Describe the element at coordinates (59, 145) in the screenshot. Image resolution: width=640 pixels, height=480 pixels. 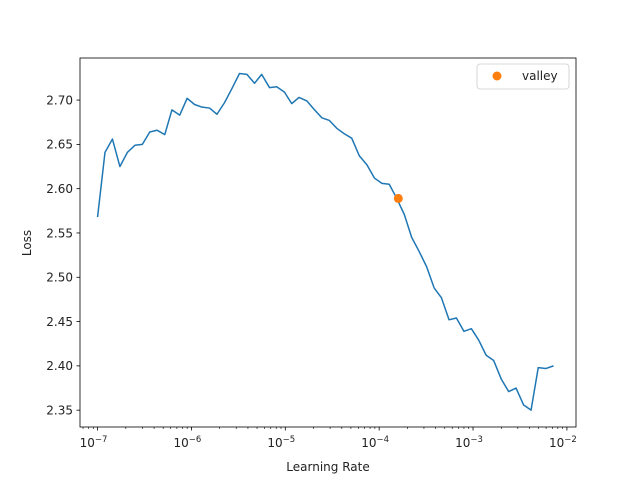
I see `y-tick-label: 2.65` at that location.